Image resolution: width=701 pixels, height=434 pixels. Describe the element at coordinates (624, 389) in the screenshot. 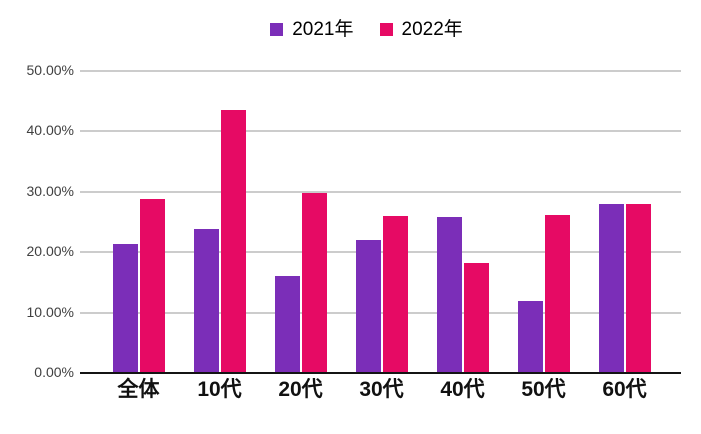

I see `x-tick-label: 60代` at that location.